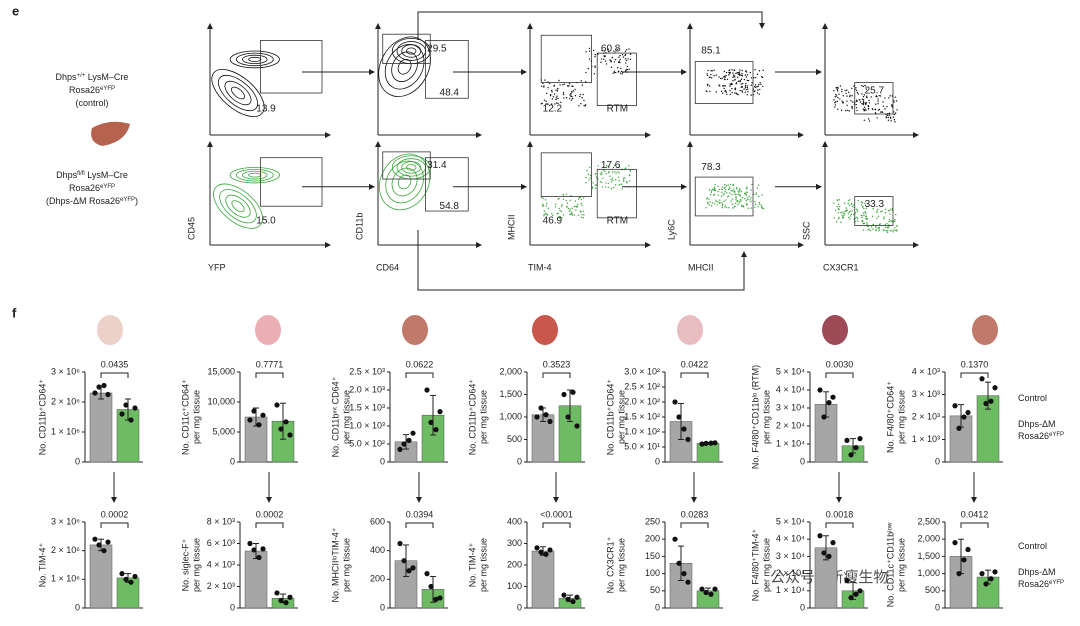 Image resolution: width=1080 pixels, height=626 pixels. Describe the element at coordinates (65, 521) in the screenshot. I see `y-tick-label: 3 × 10⁶` at that location.